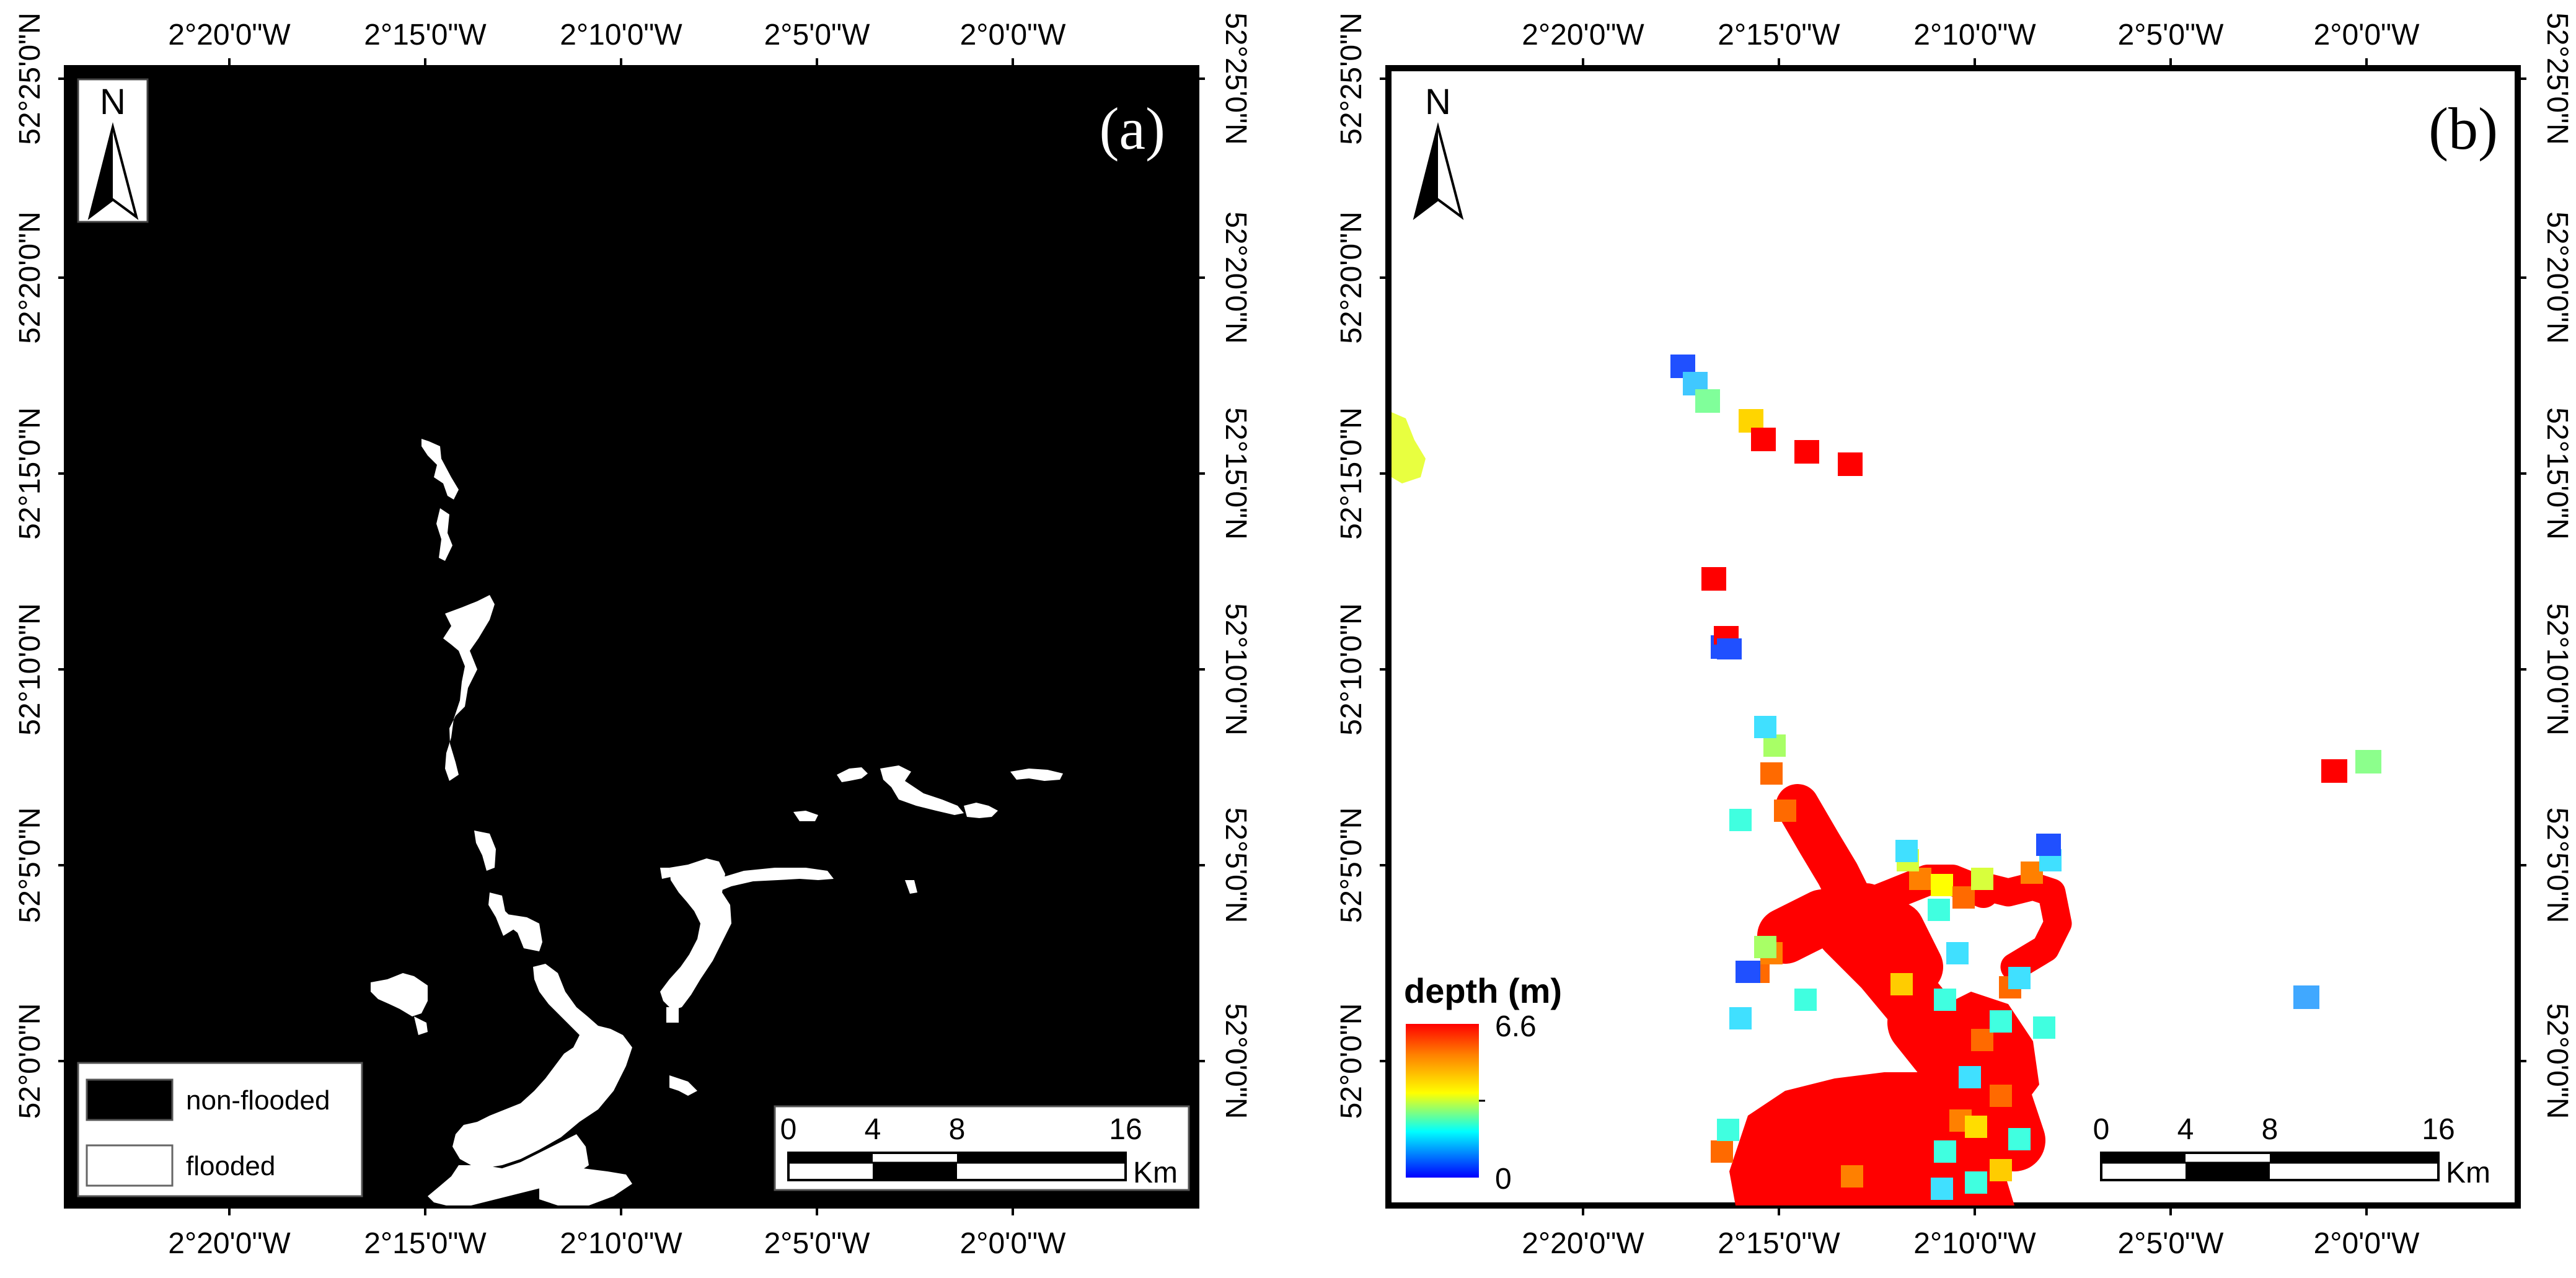  What do you see at coordinates (220, 1129) in the screenshot?
I see `legend: non-flooded flooded` at bounding box center [220, 1129].